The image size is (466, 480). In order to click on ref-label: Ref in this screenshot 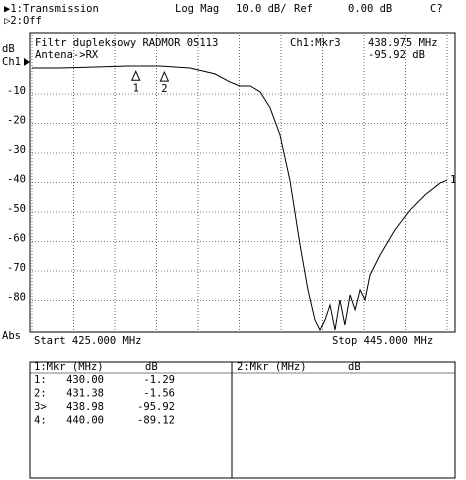, I will do `click(303, 9)`.